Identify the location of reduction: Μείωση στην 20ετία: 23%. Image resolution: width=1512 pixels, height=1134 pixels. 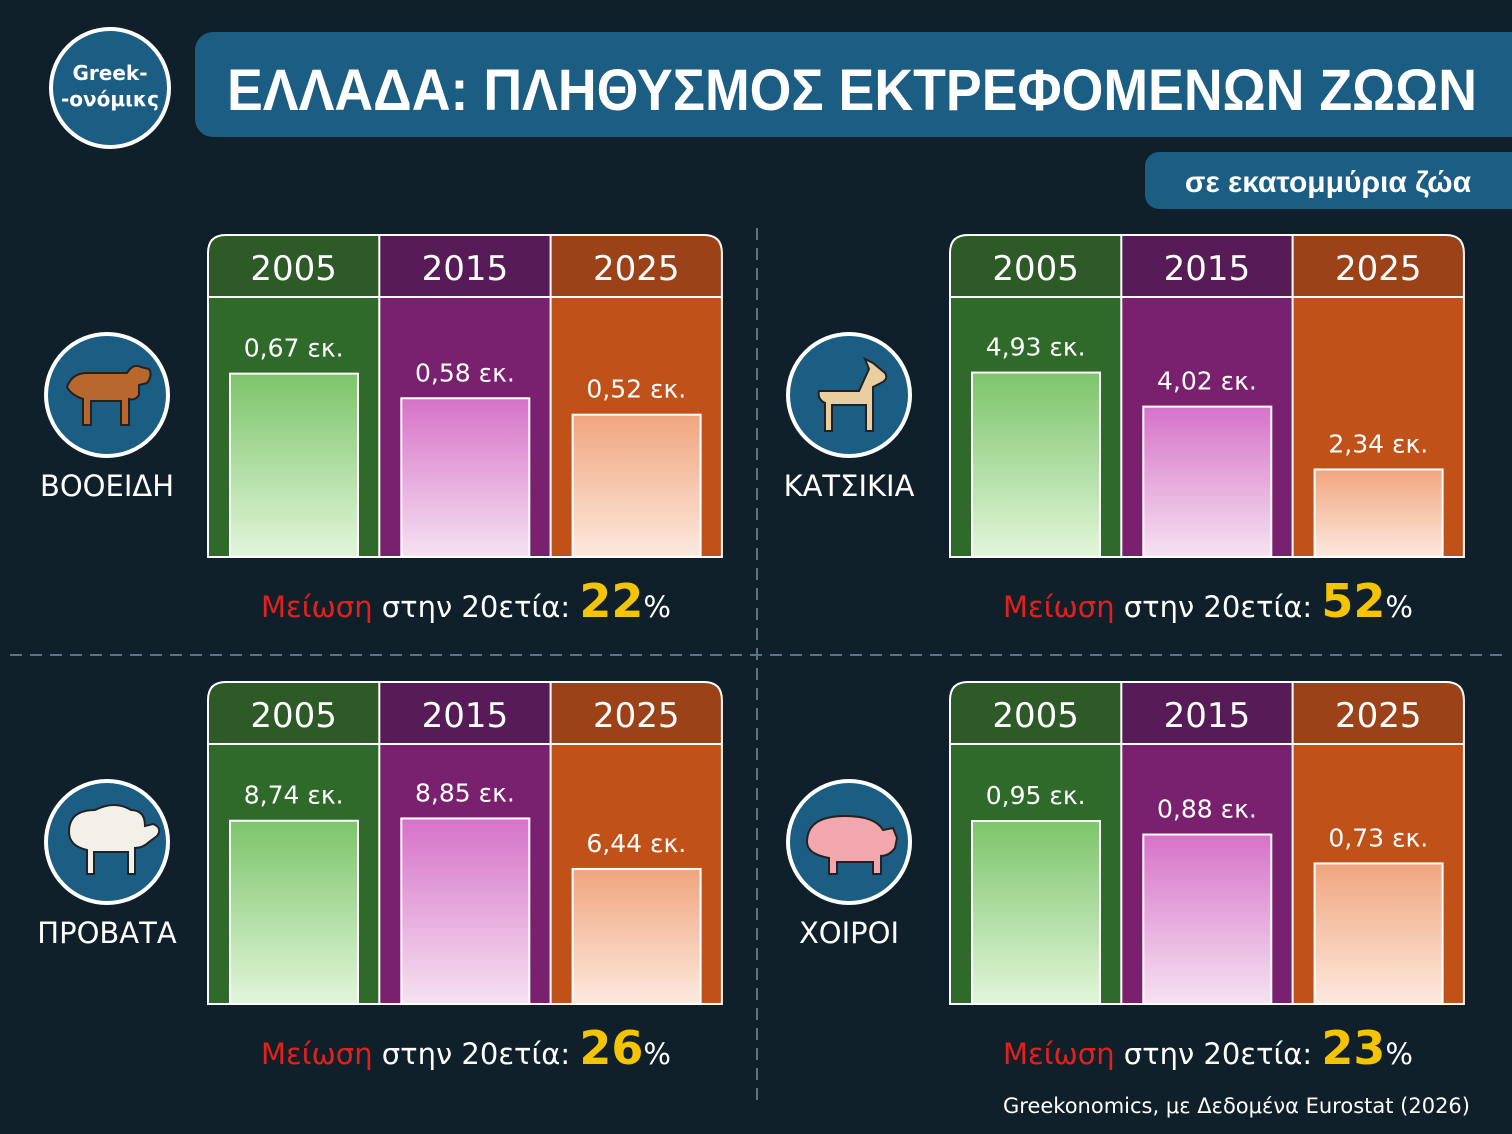
(1208, 1048).